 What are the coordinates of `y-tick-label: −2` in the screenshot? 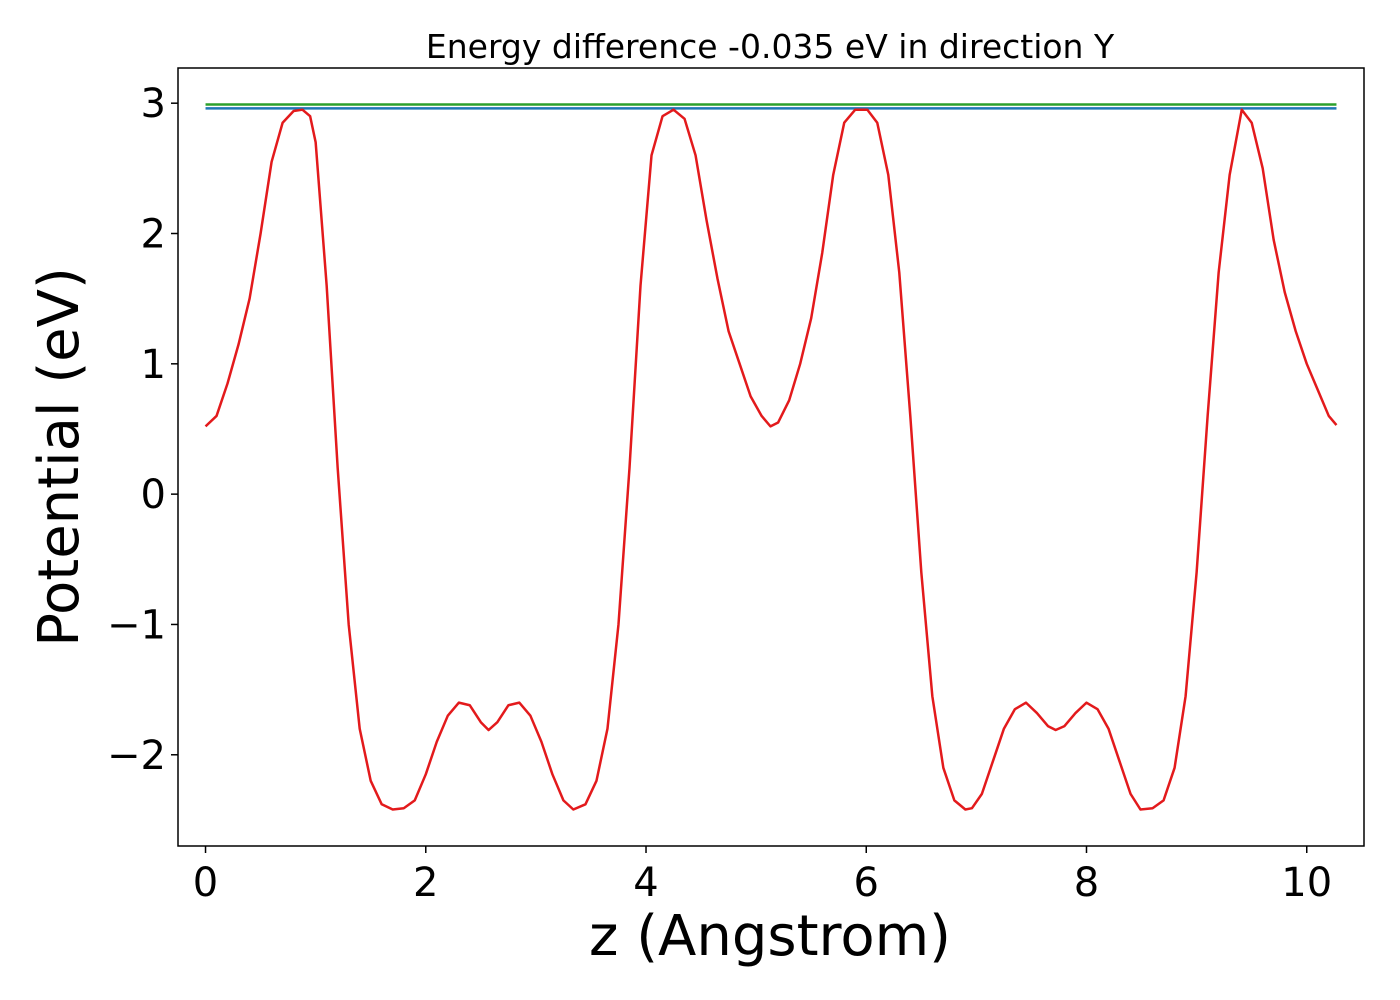 It's located at (136, 756).